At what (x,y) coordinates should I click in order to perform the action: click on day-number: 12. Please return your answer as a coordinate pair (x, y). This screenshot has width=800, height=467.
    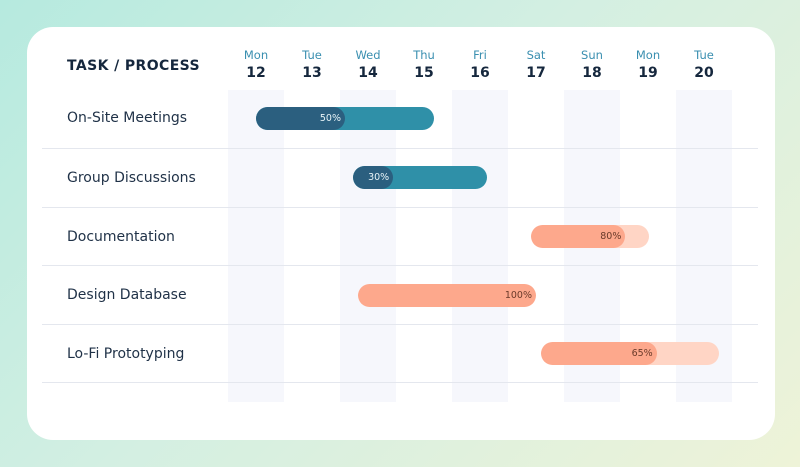
    Looking at the image, I should click on (256, 73).